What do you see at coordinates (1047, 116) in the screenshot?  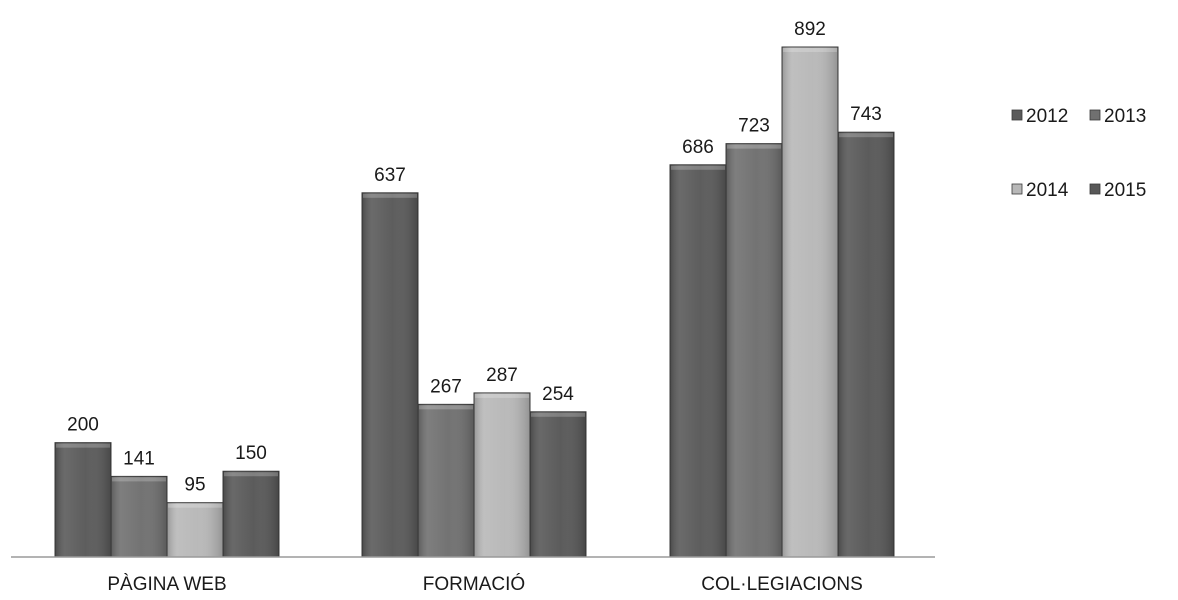 I see `legend-label: 2012` at bounding box center [1047, 116].